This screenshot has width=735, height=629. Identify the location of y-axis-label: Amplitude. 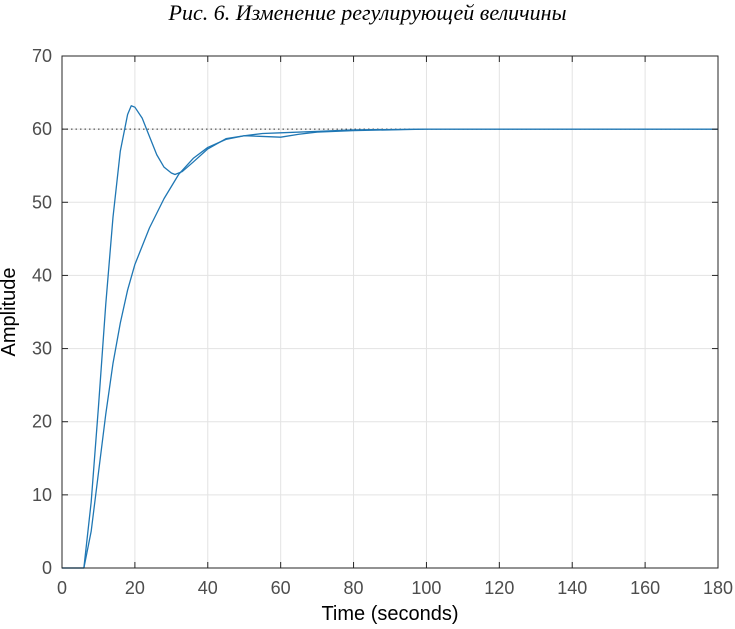
(10, 312).